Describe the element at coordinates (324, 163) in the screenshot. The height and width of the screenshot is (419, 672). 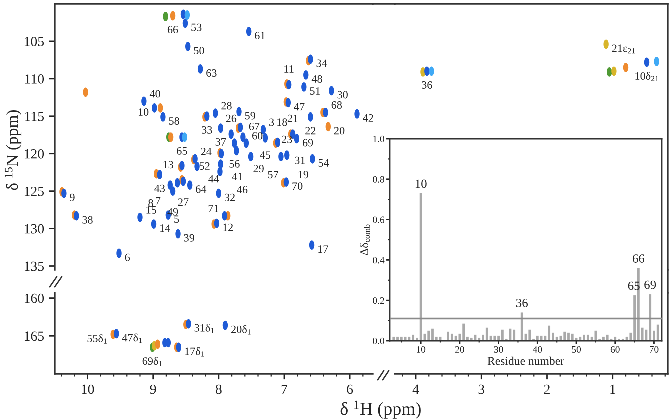
I see `annotation: 54` at that location.